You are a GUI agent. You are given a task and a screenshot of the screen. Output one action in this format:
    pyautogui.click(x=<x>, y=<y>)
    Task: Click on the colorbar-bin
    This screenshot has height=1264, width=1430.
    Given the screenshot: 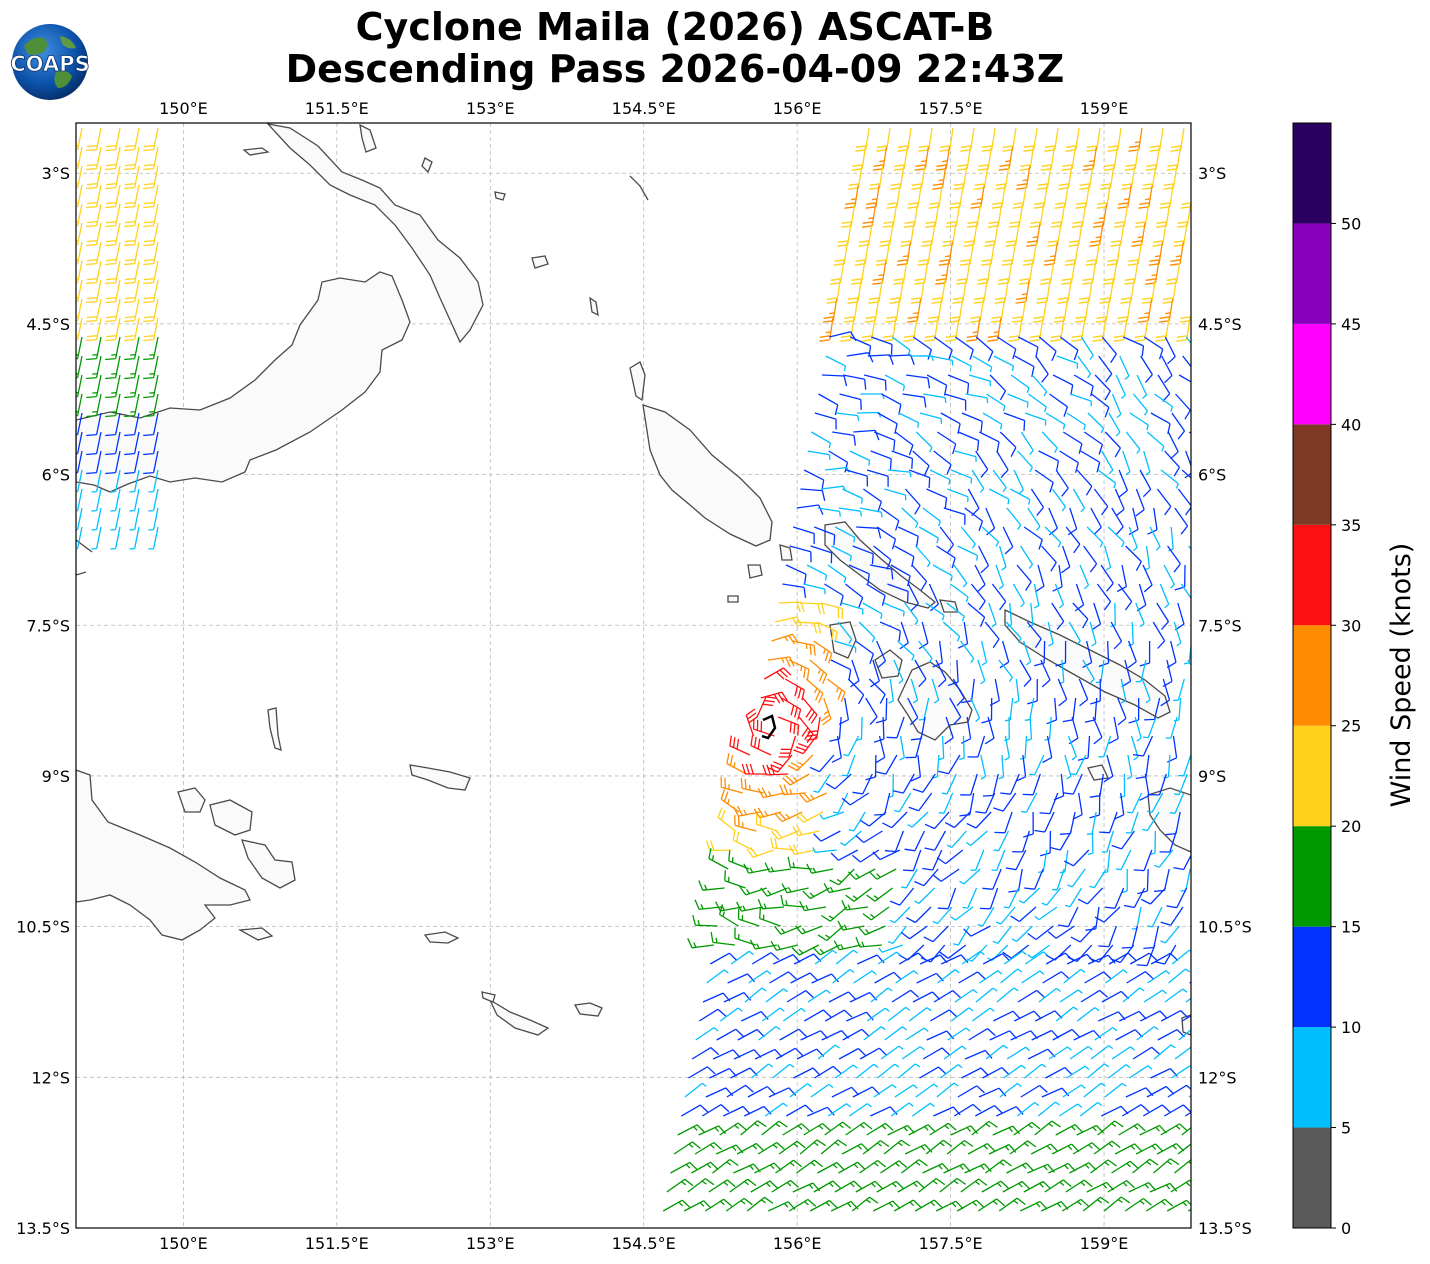 What is the action you would take?
    pyautogui.click(x=1312, y=474)
    